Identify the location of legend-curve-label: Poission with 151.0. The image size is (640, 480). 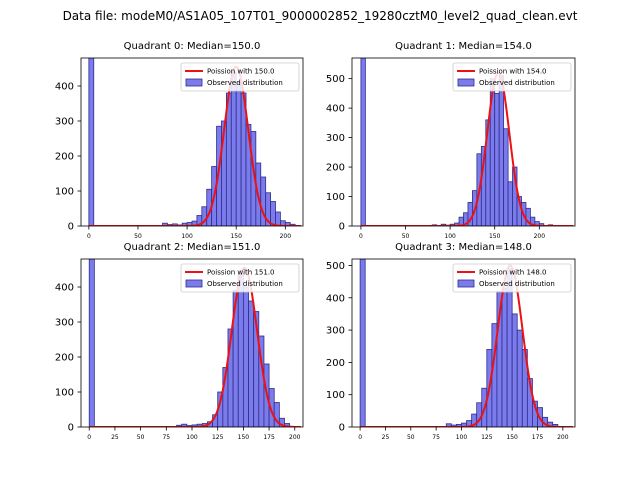
(241, 273).